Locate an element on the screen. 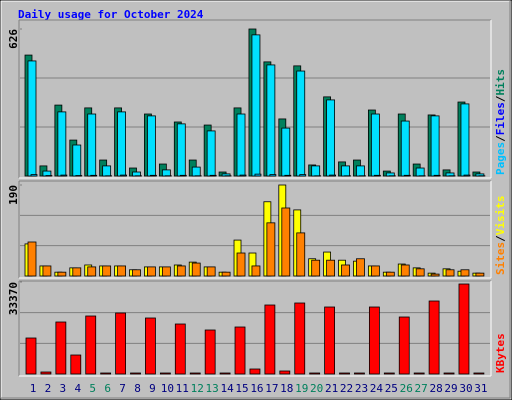  legend-entry: KBytes is located at coordinates (500, 353).